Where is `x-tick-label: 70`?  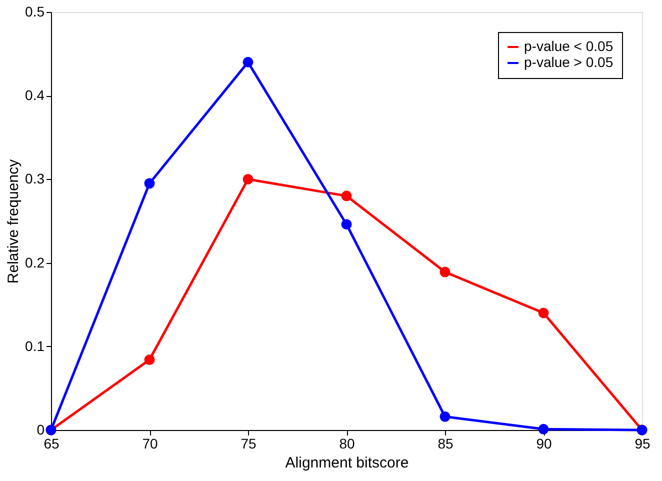 x-tick-label: 70 is located at coordinates (150, 444).